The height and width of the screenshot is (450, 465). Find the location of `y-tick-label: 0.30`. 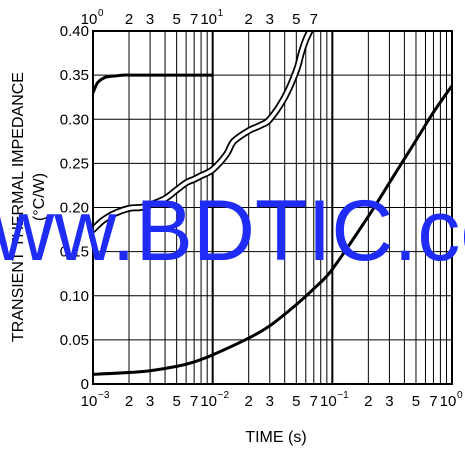

y-tick-label: 0.30 is located at coordinates (74, 119).